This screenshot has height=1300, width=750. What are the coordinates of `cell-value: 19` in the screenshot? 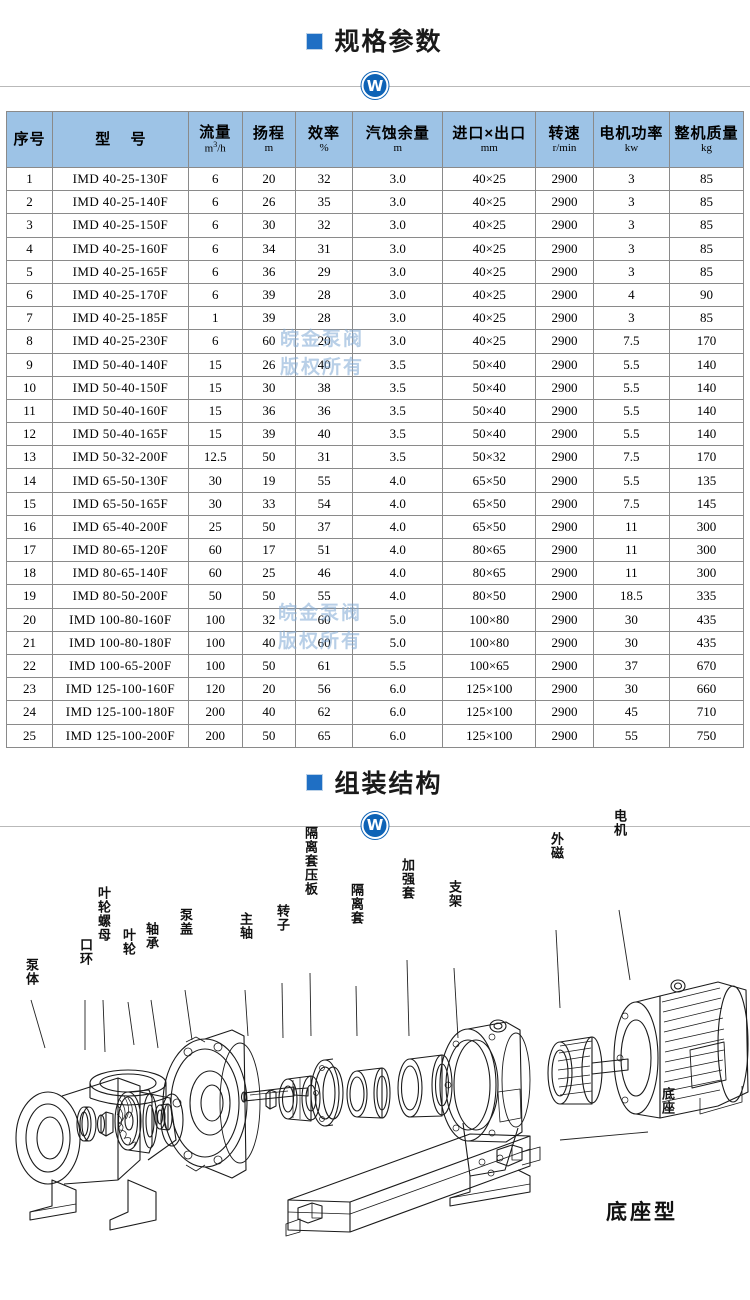 It's located at (269, 480).